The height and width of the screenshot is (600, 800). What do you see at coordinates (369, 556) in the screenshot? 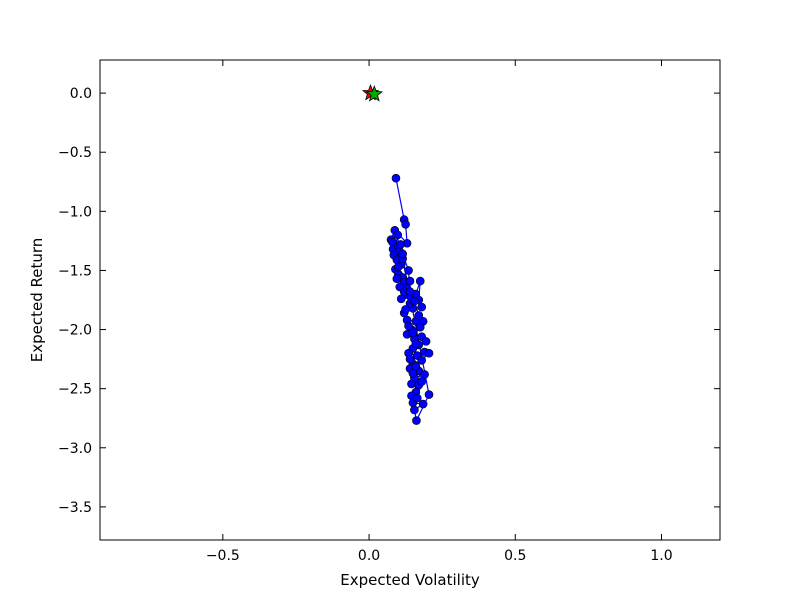
I see `x-tick-label: 0.0` at bounding box center [369, 556].